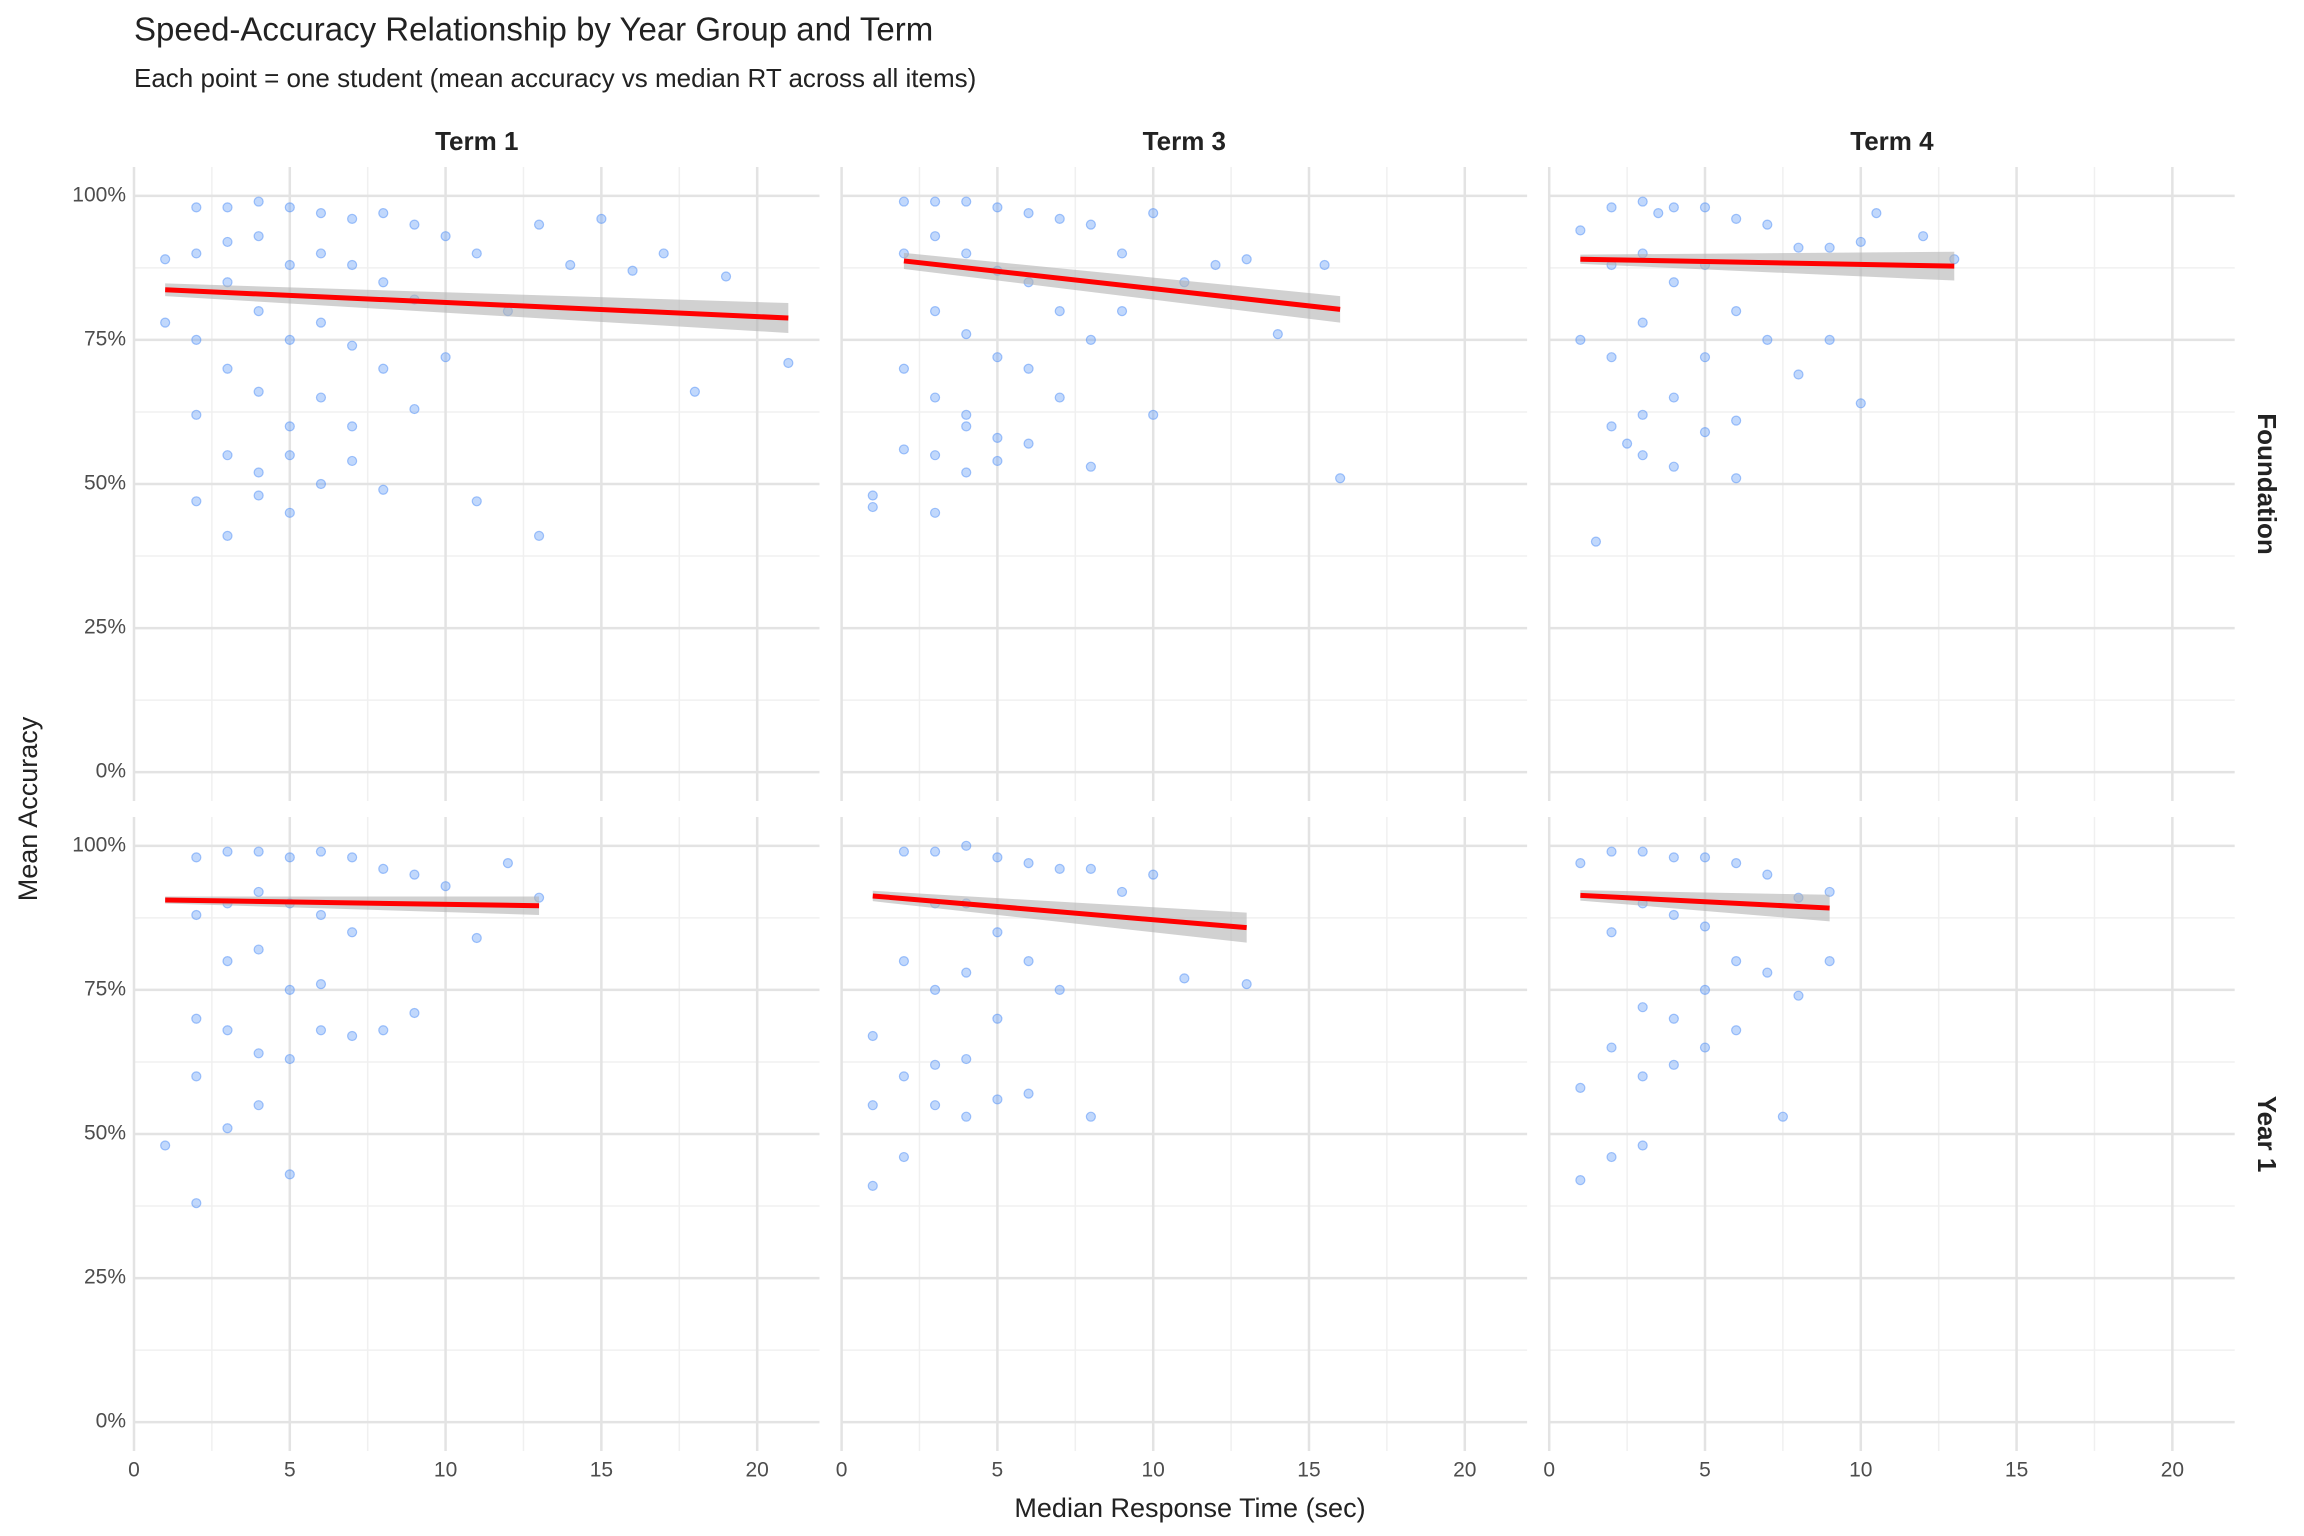 This screenshot has height=1536, width=2304. Describe the element at coordinates (1892, 141) in the screenshot. I see `column-strip-label: Term 4` at that location.